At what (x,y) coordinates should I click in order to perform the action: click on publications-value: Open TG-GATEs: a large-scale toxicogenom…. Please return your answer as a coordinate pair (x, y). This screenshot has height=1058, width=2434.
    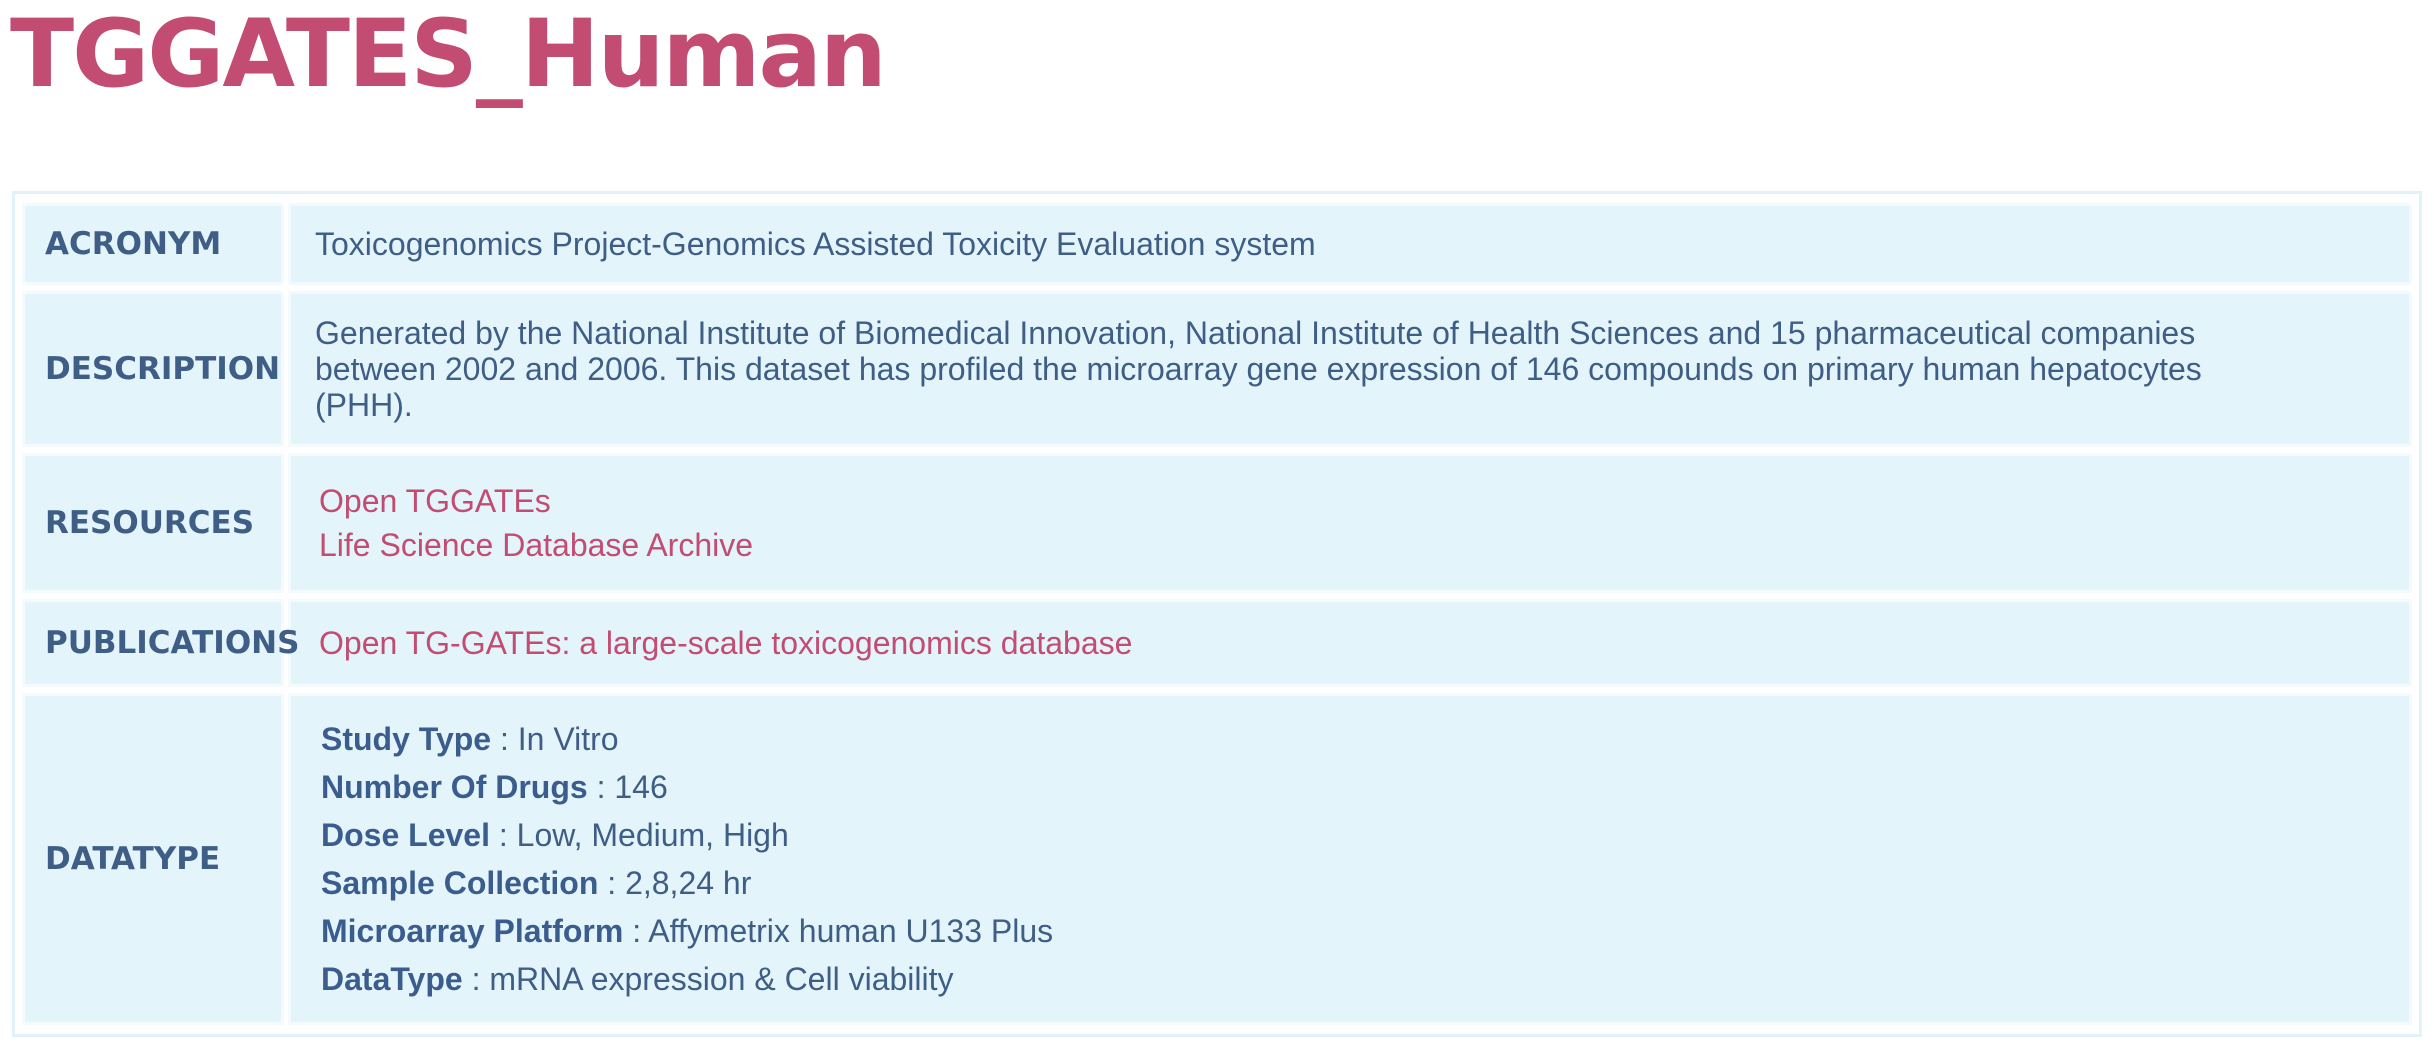
    Looking at the image, I should click on (1350, 643).